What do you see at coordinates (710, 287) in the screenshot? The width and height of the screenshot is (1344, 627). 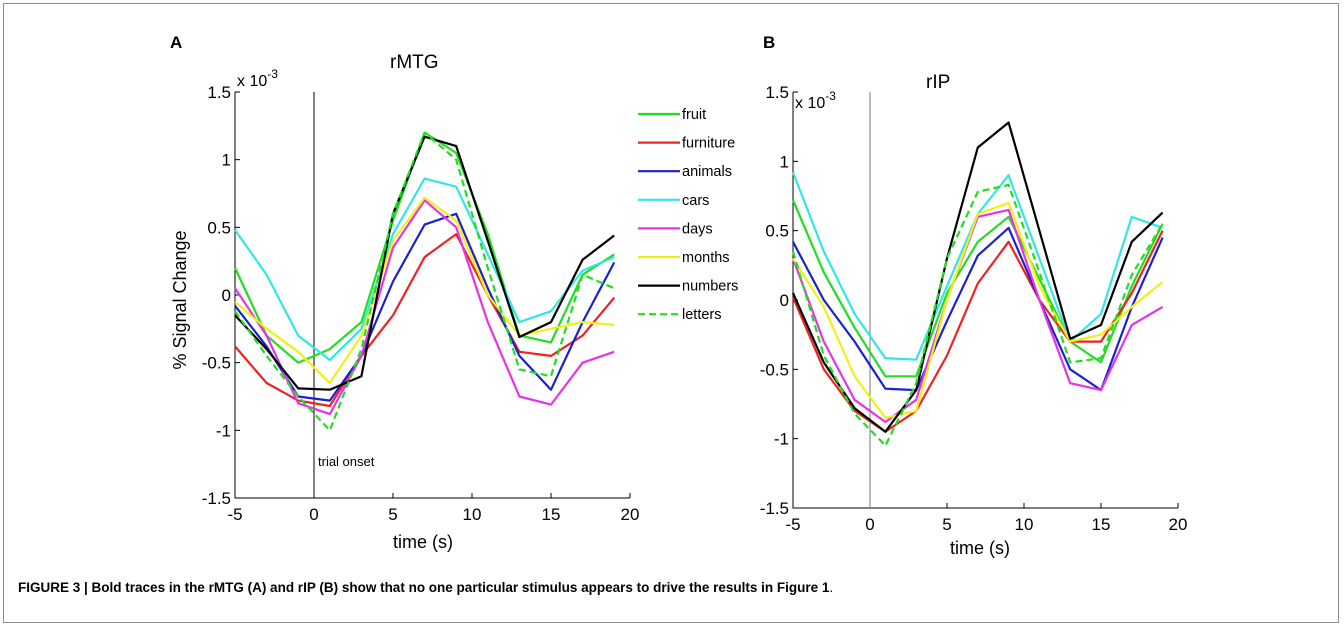 I see `legend-label-numbers: numbers` at bounding box center [710, 287].